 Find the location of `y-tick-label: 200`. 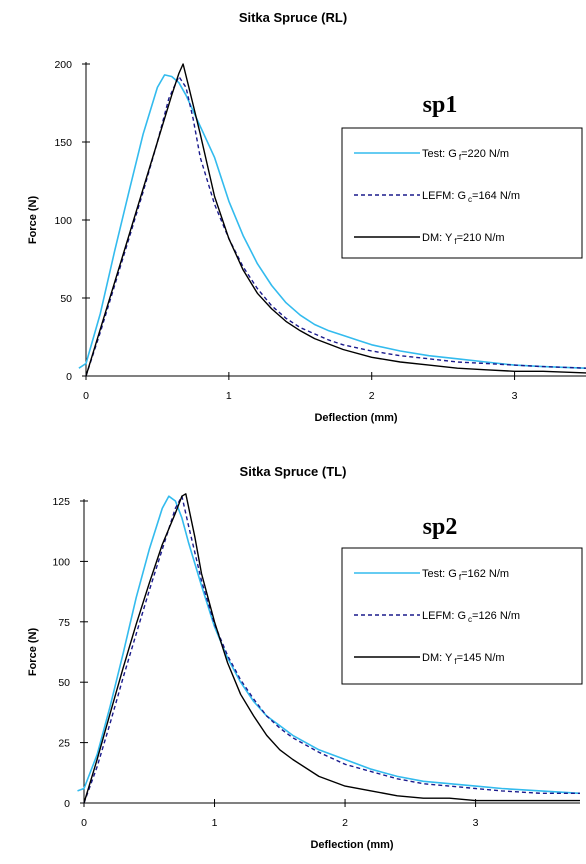

y-tick-label: 200 is located at coordinates (63, 65).